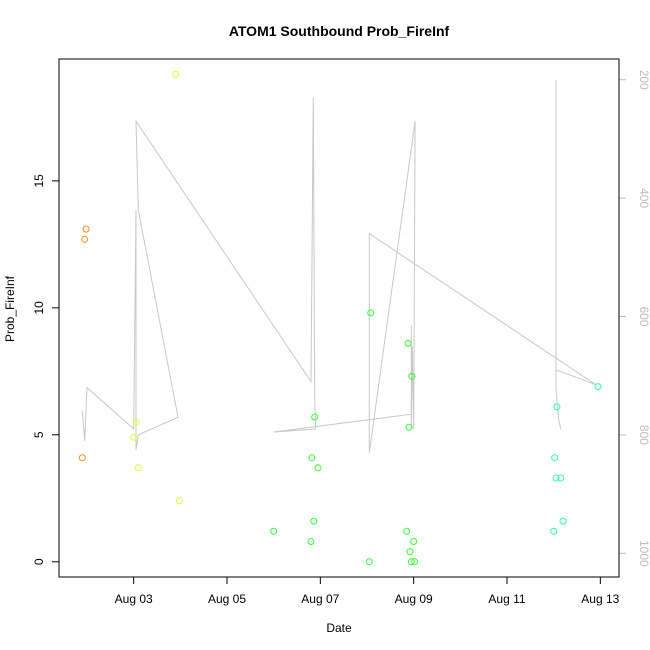 This screenshot has width=650, height=650. Describe the element at coordinates (10, 308) in the screenshot. I see `y-axis-label: Prob_FireInf` at that location.